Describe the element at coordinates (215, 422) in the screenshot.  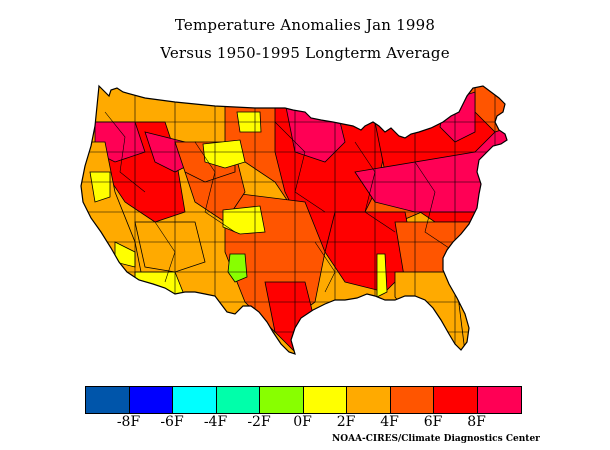
I see `legend-tick-label: -4F` at that location.